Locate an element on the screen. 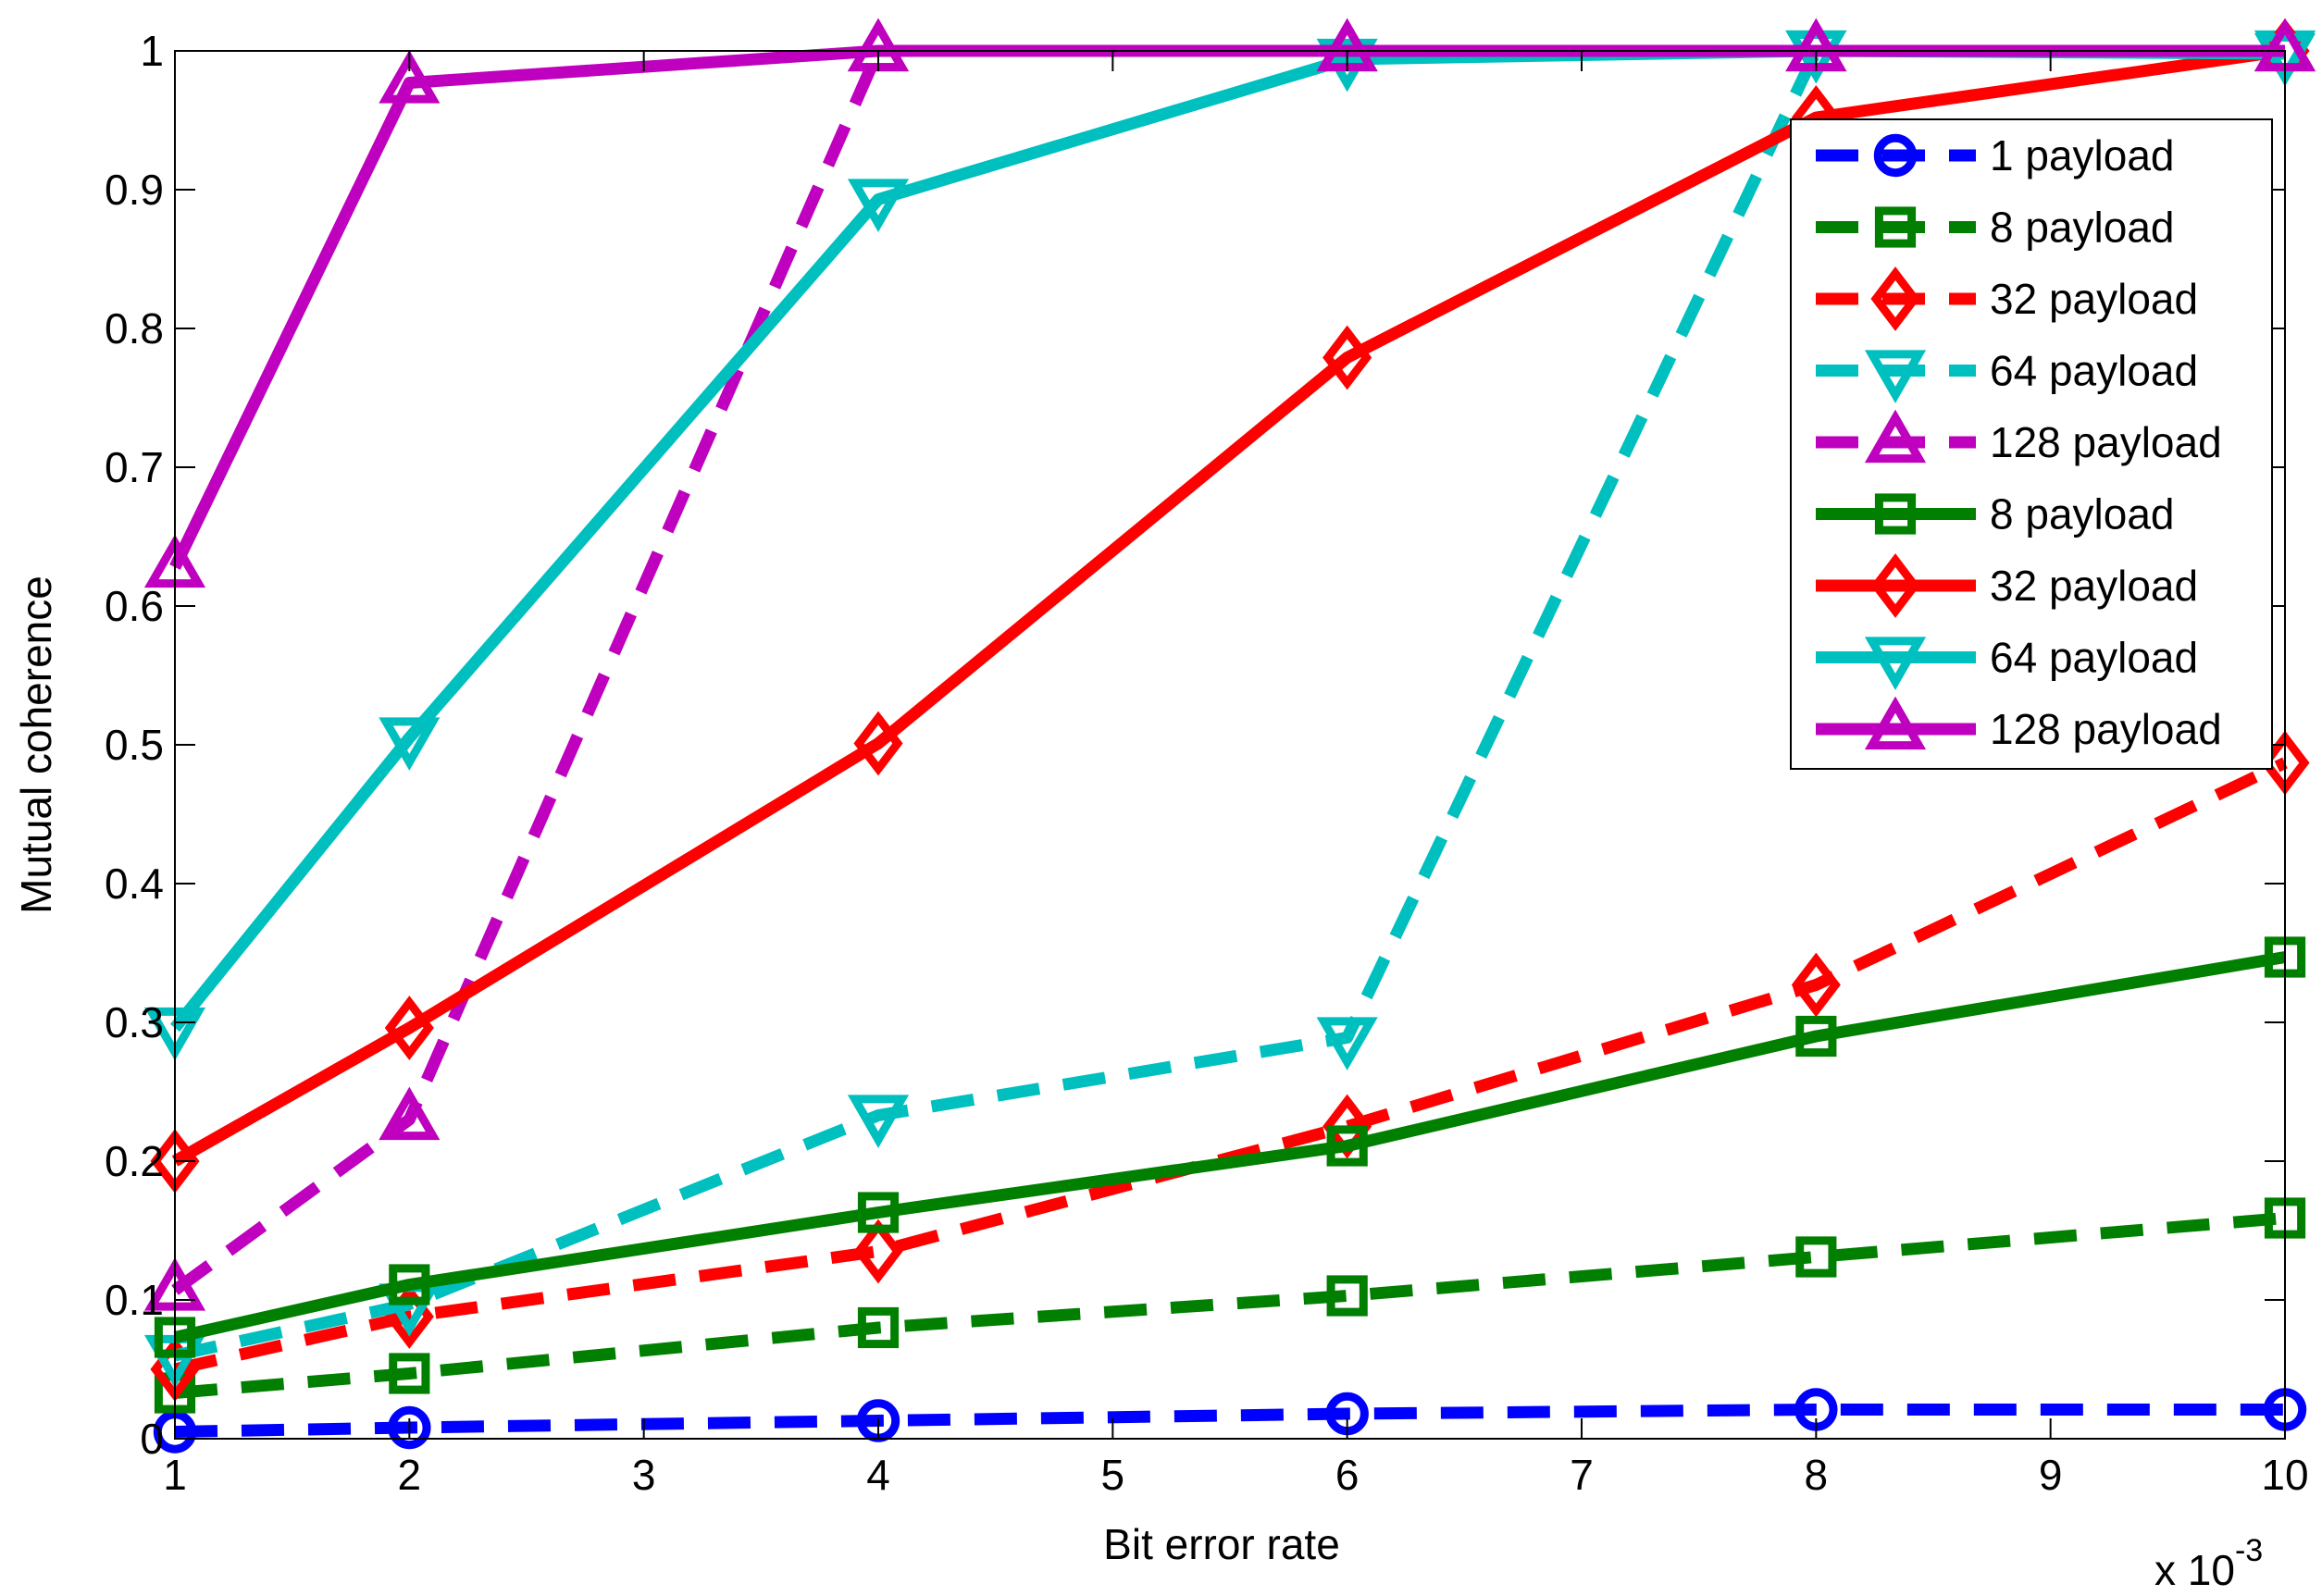  y-tick-label: 0.2 is located at coordinates (134, 1161).